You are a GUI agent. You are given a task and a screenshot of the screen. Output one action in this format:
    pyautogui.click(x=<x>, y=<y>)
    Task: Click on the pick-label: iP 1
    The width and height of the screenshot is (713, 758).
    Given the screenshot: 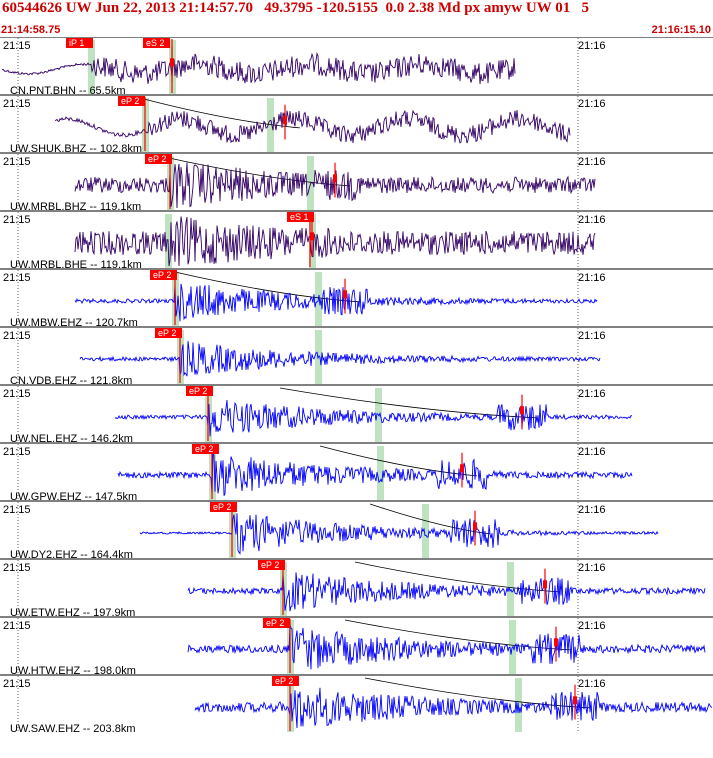 What is the action you would take?
    pyautogui.click(x=76, y=43)
    